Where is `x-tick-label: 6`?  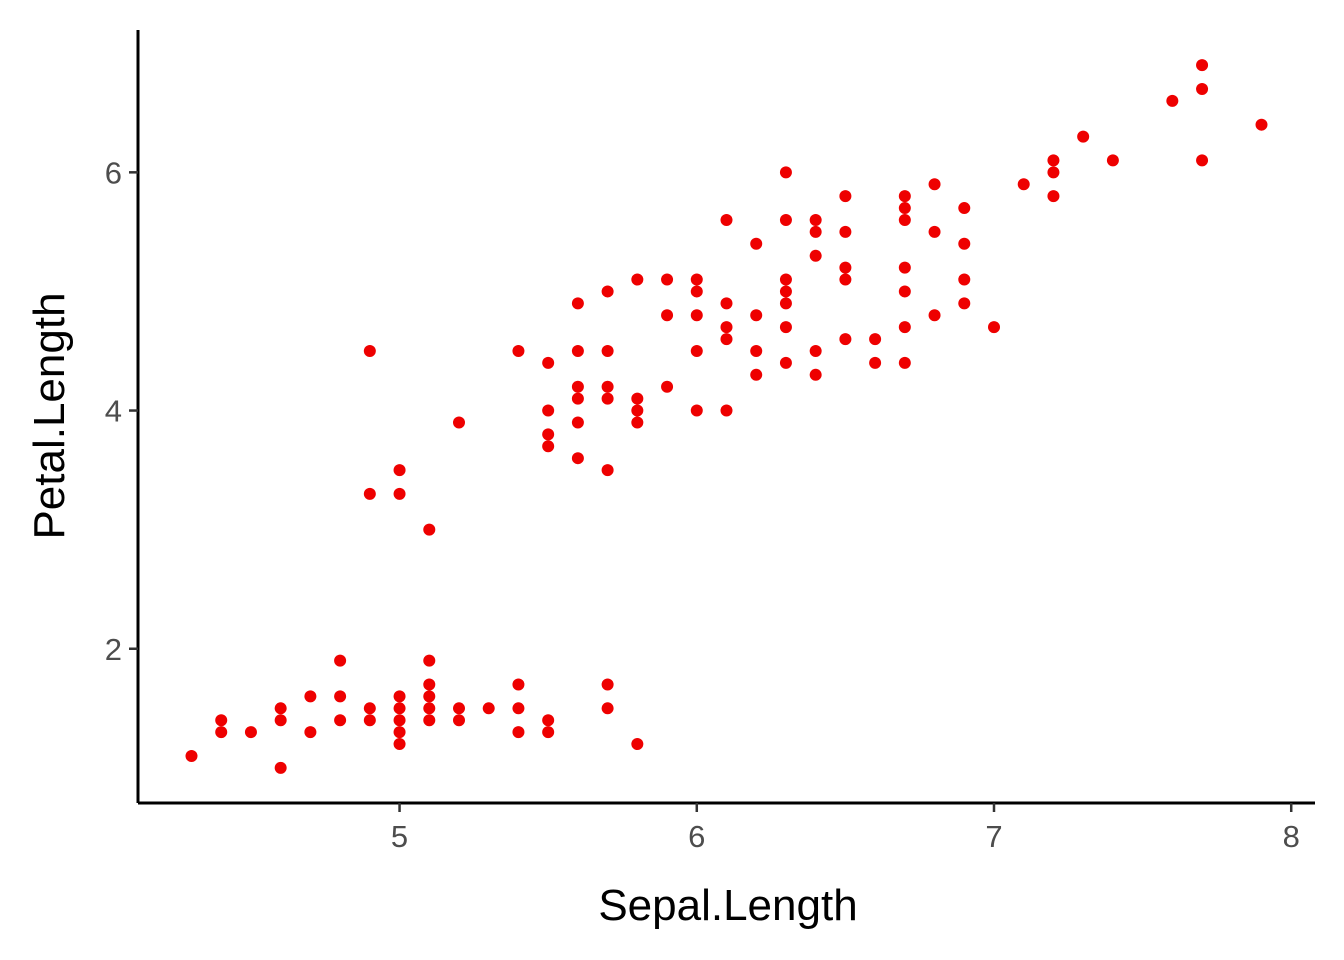
x-tick-label: 6 is located at coordinates (696, 836).